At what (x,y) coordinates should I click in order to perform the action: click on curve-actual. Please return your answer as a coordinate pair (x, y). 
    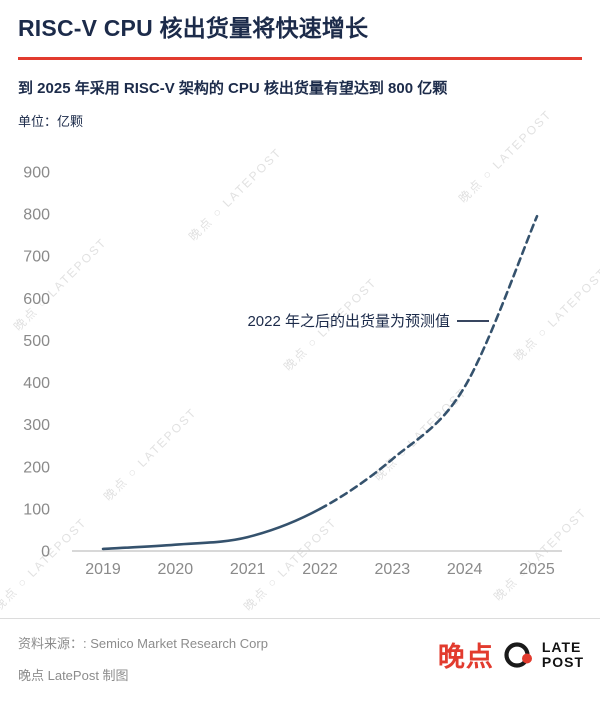
    Looking at the image, I should click on (211, 529).